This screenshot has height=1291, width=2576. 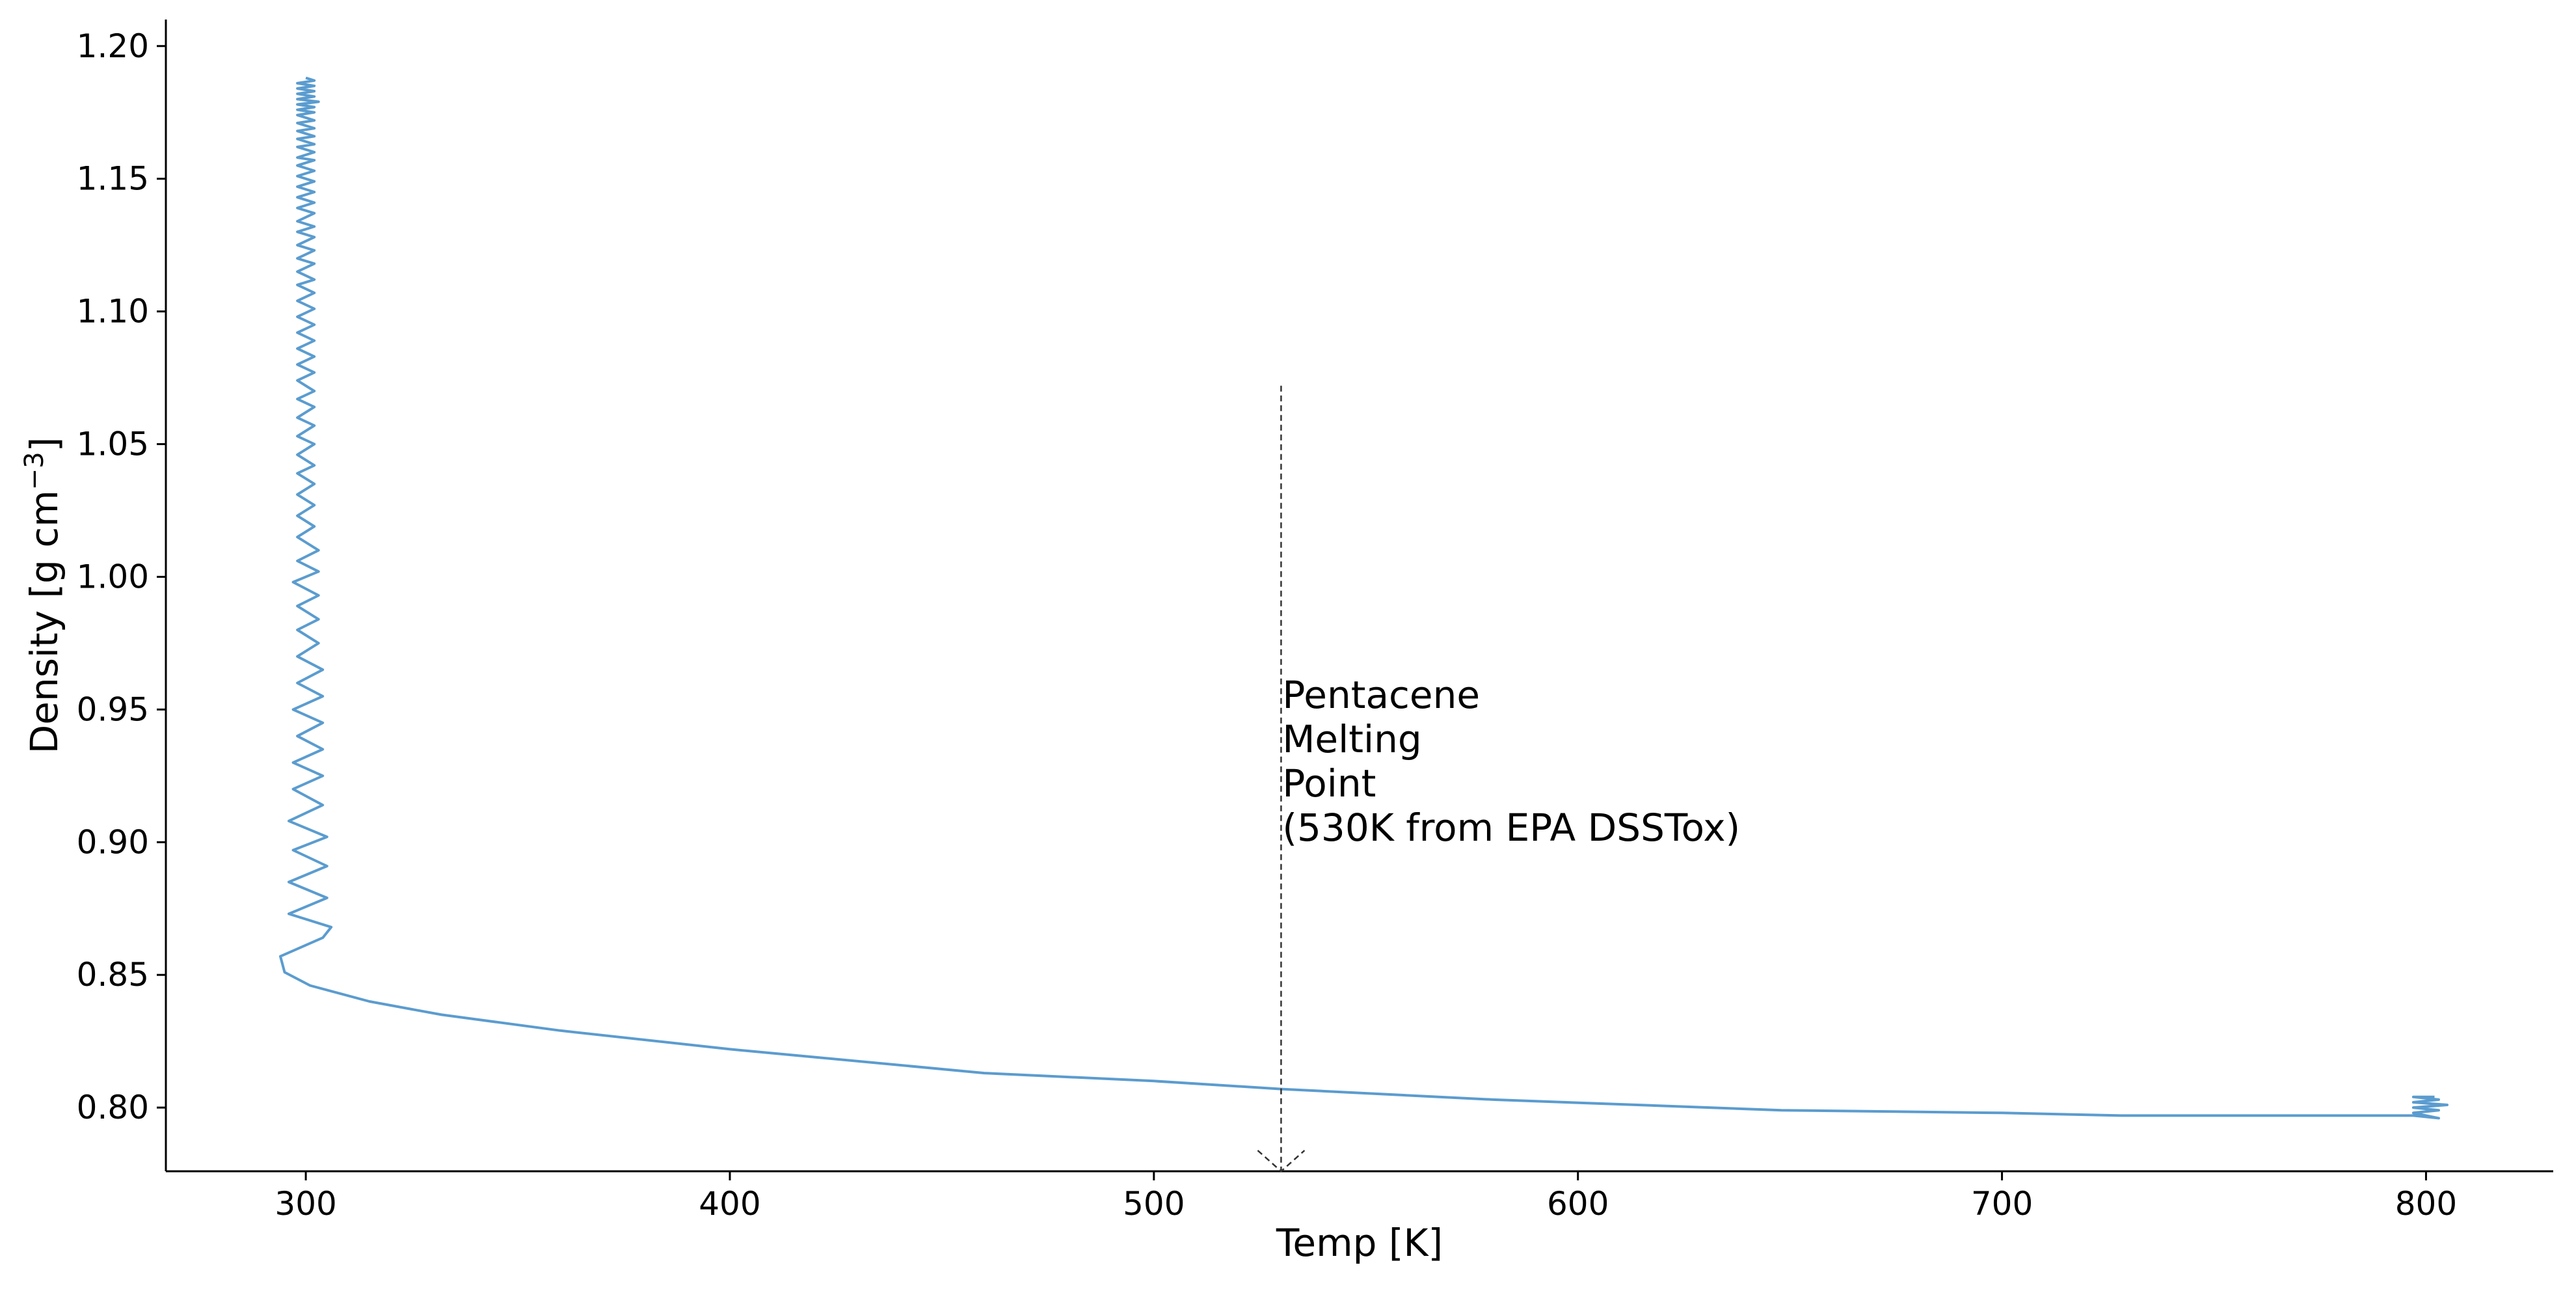 I want to click on x-tick-label: 800, so click(x=2426, y=1204).